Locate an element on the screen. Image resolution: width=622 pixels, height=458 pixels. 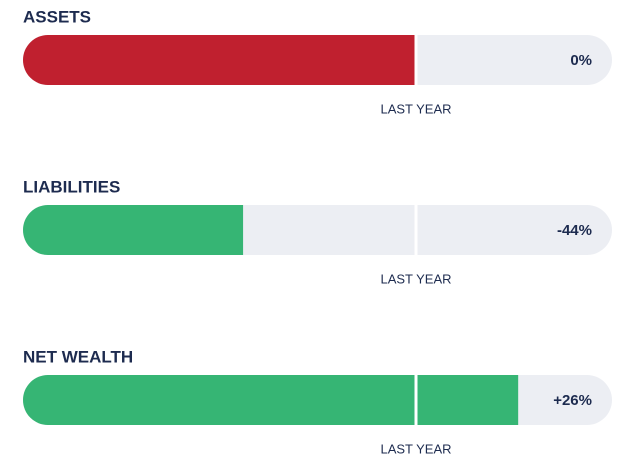
section-title: ASSETS is located at coordinates (57, 16).